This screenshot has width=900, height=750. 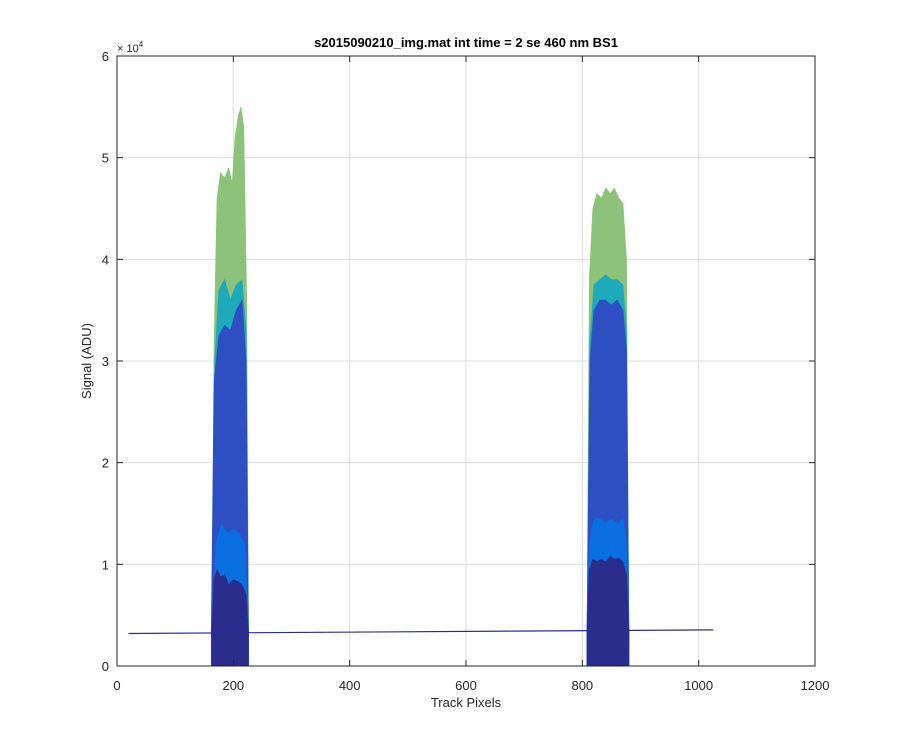 I want to click on x-tick-label-2: 400, so click(x=350, y=685).